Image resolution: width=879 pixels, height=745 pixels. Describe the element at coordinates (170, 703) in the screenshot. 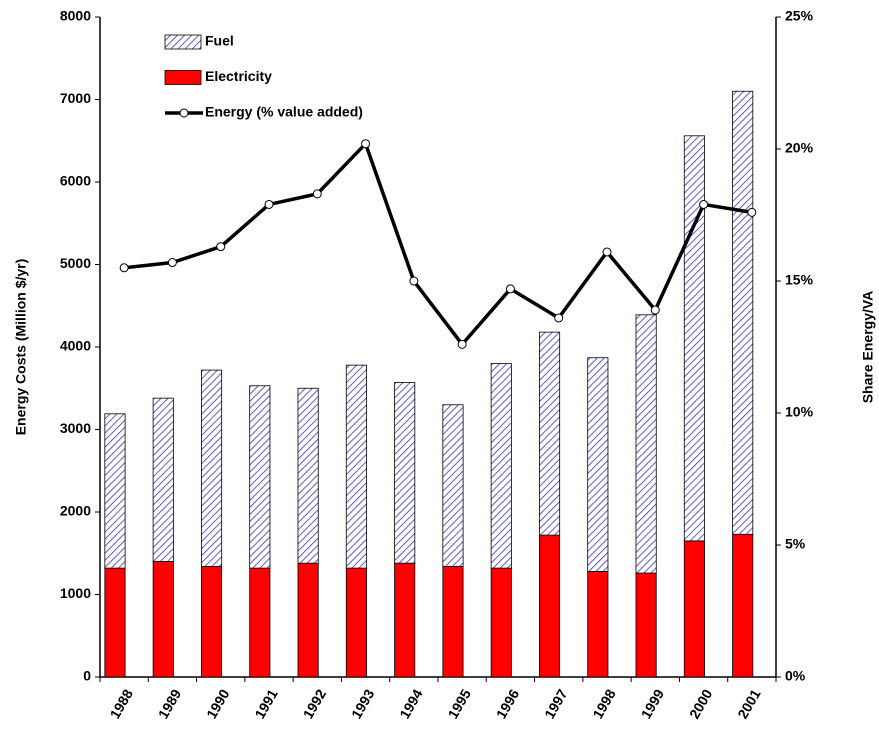

I see `x-tick-label: 1989` at that location.